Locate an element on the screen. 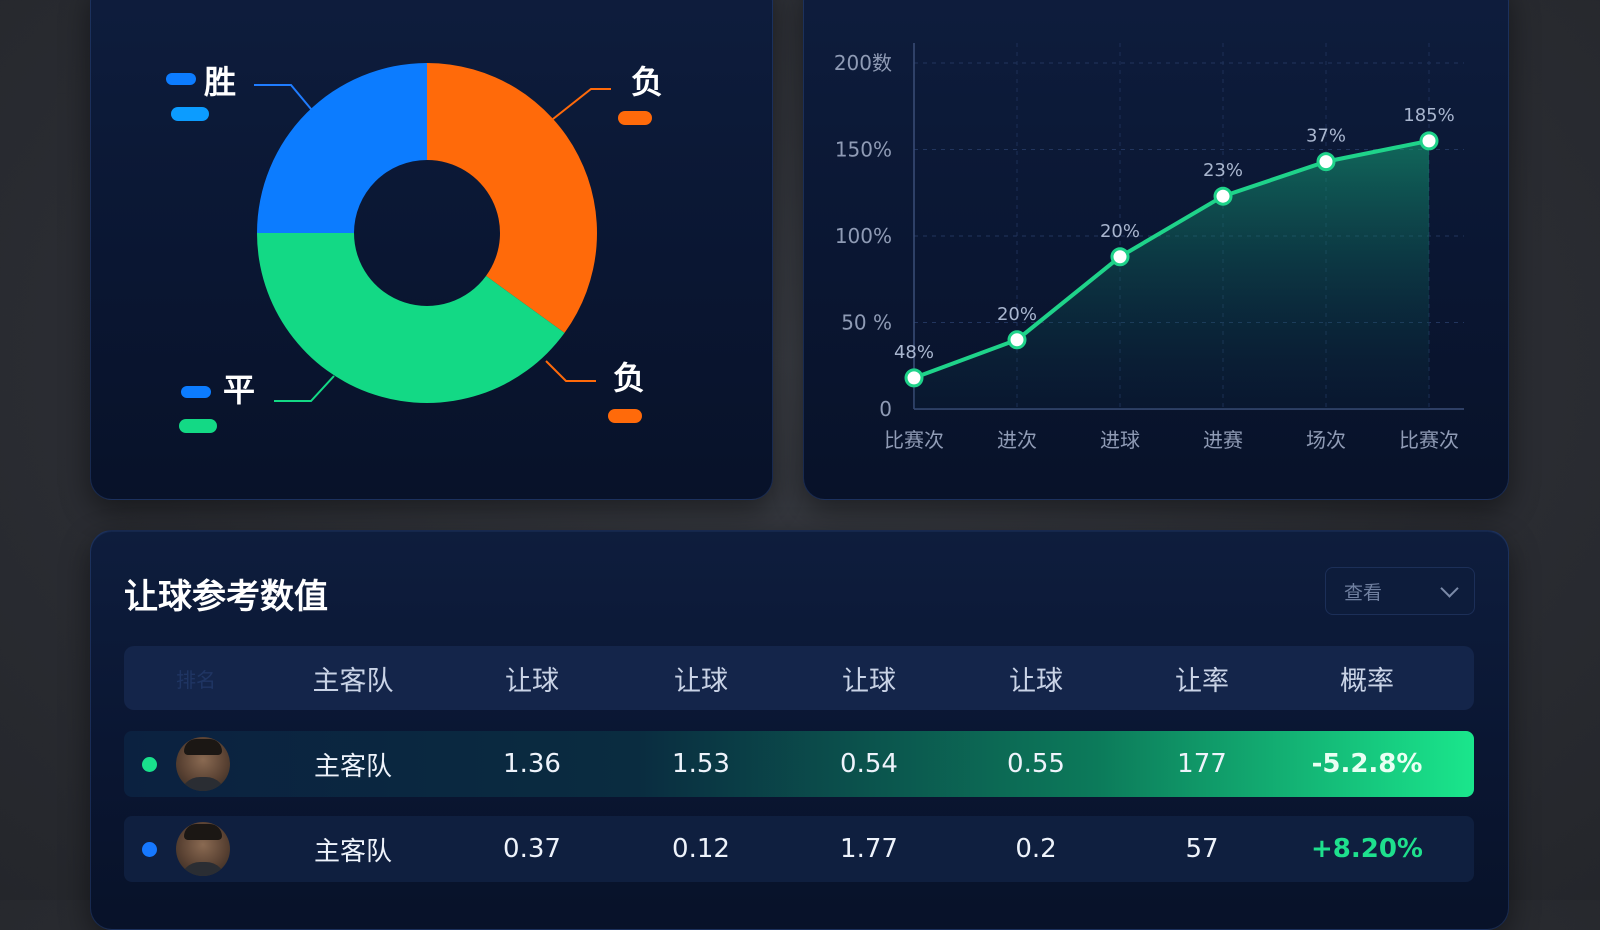 The height and width of the screenshot is (930, 1600). x-tick-label: 进次 is located at coordinates (1017, 440).